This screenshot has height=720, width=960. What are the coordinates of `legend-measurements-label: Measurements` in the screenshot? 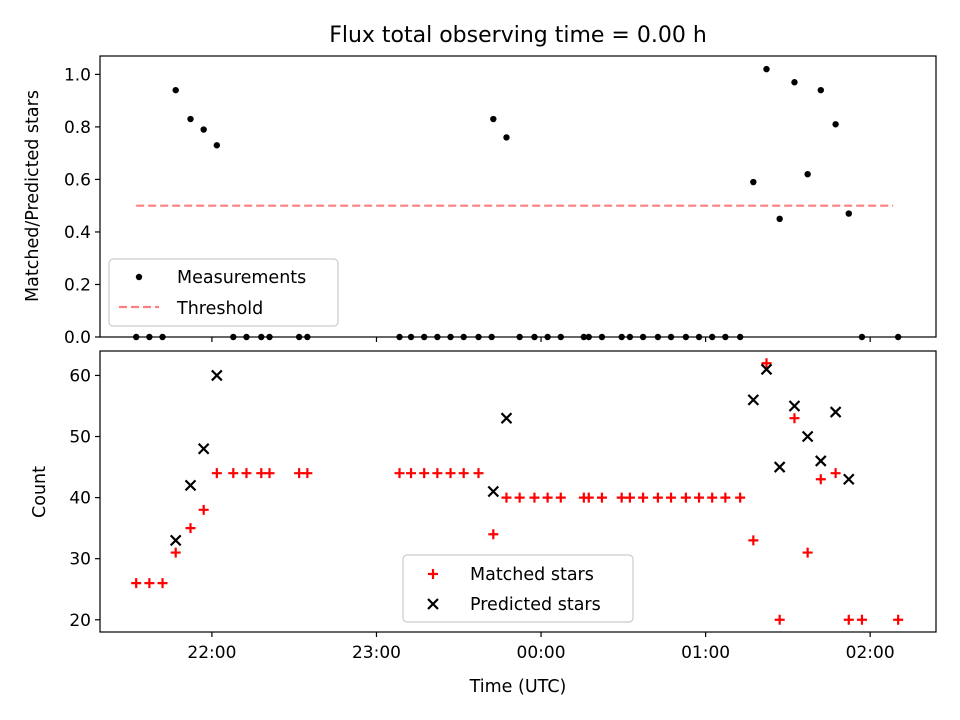 It's located at (241, 278).